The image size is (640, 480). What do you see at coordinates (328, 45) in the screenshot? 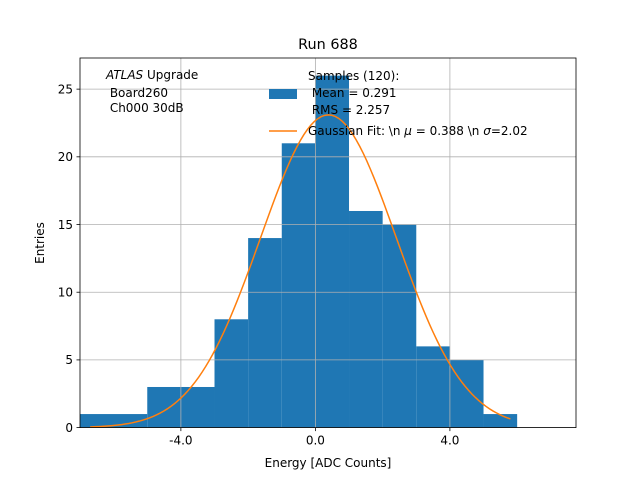
I see `chart-title: Run 688` at bounding box center [328, 45].